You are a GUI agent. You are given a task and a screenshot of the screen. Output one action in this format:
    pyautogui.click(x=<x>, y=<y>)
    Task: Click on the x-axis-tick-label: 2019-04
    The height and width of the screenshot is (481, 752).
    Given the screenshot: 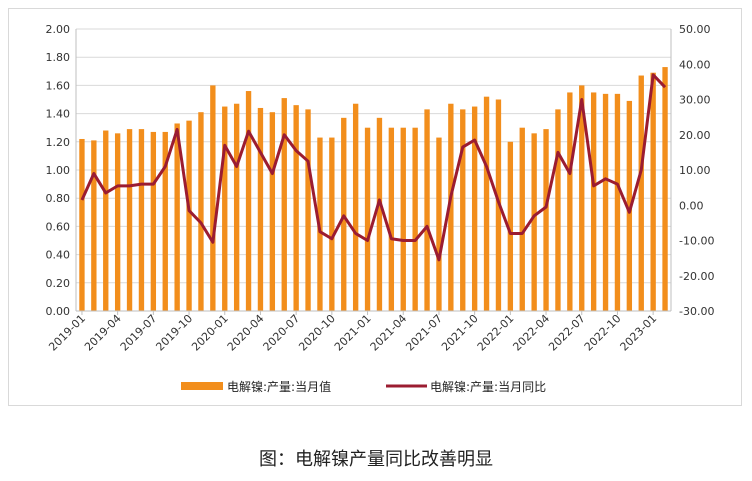 What is the action you would take?
    pyautogui.click(x=103, y=333)
    